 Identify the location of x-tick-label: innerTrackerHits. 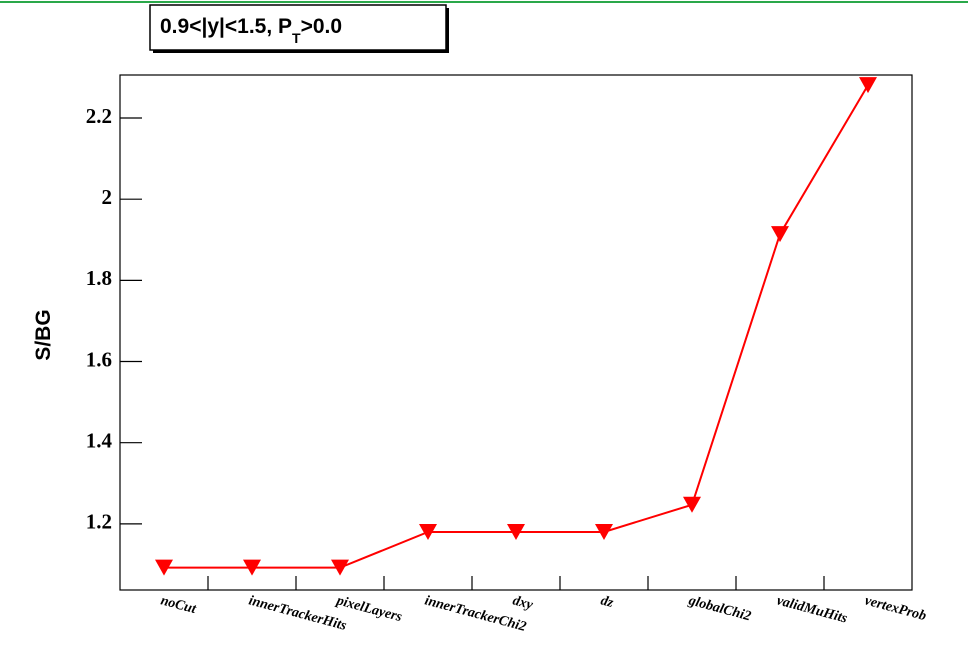
(298, 613).